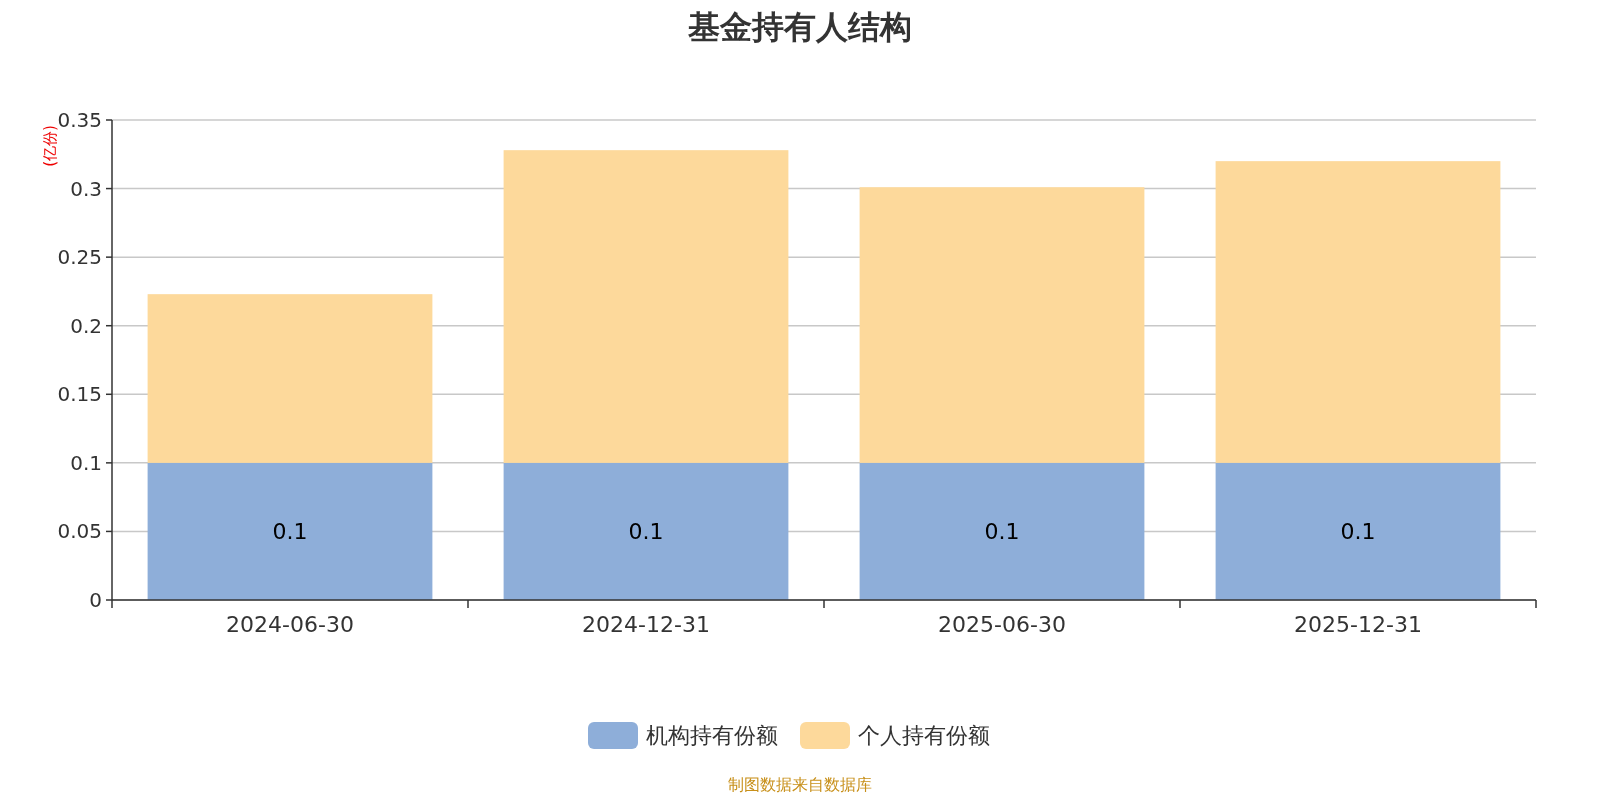 The width and height of the screenshot is (1600, 800). I want to click on y-tick-label: 0, so click(95, 600).